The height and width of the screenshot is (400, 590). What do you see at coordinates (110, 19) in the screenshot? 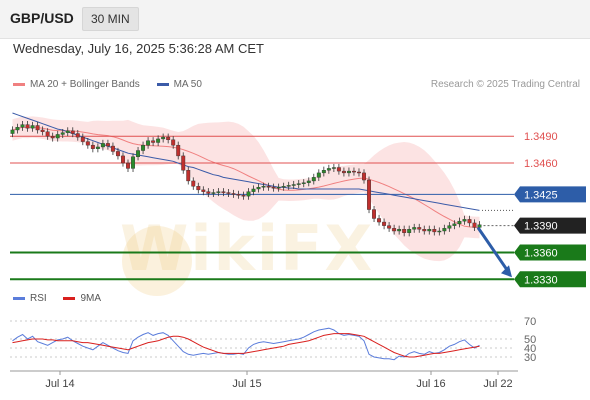
I see `timeframe-button: 30 MIN` at bounding box center [110, 19].